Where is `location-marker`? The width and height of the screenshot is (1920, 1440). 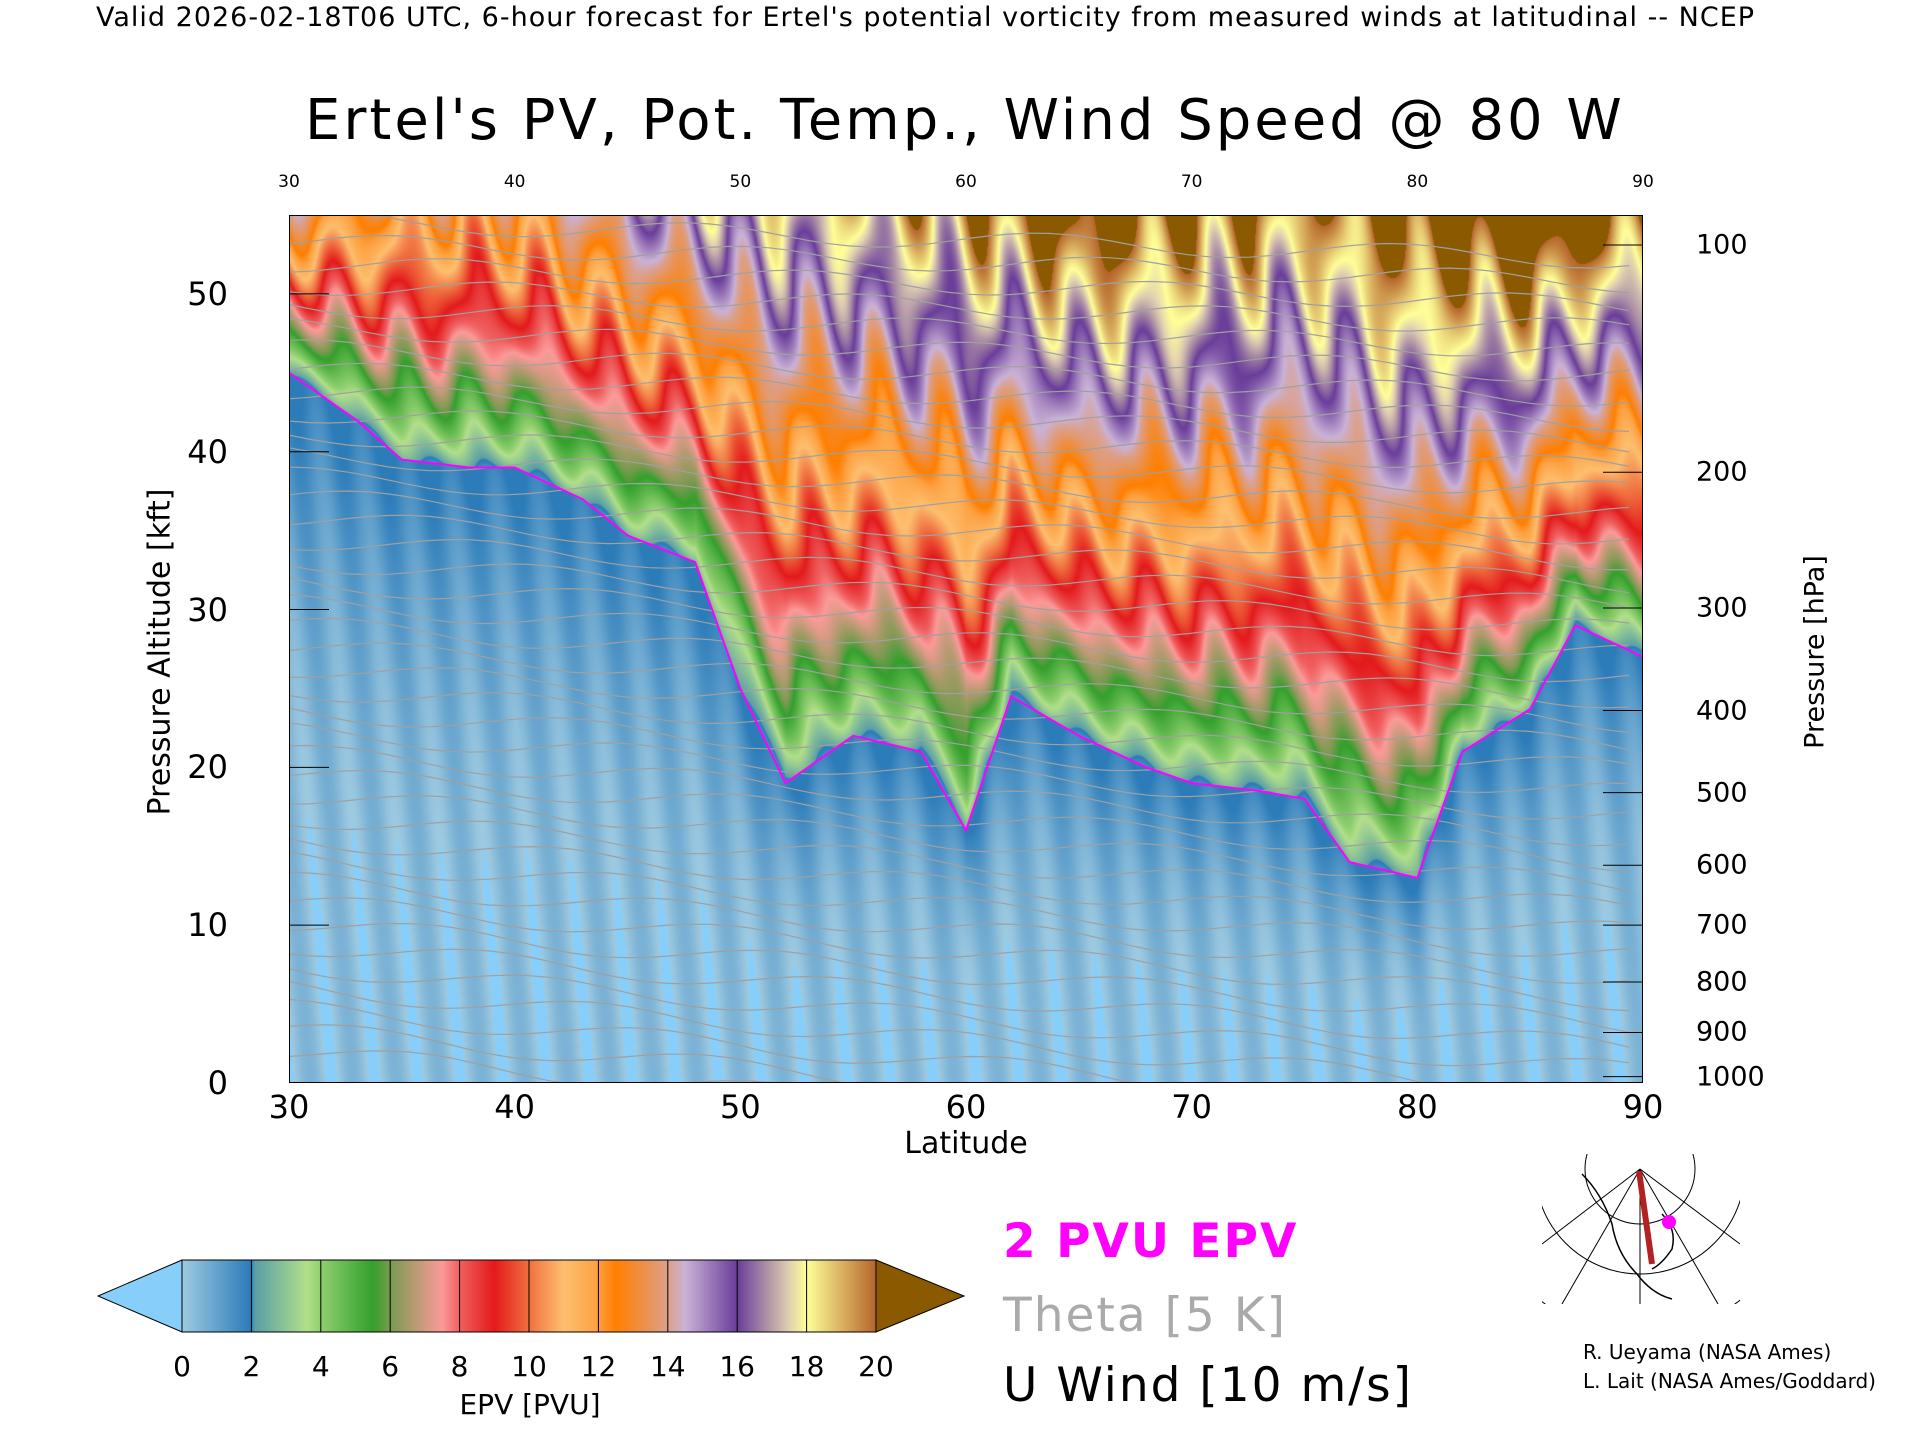 location-marker is located at coordinates (1669, 1222).